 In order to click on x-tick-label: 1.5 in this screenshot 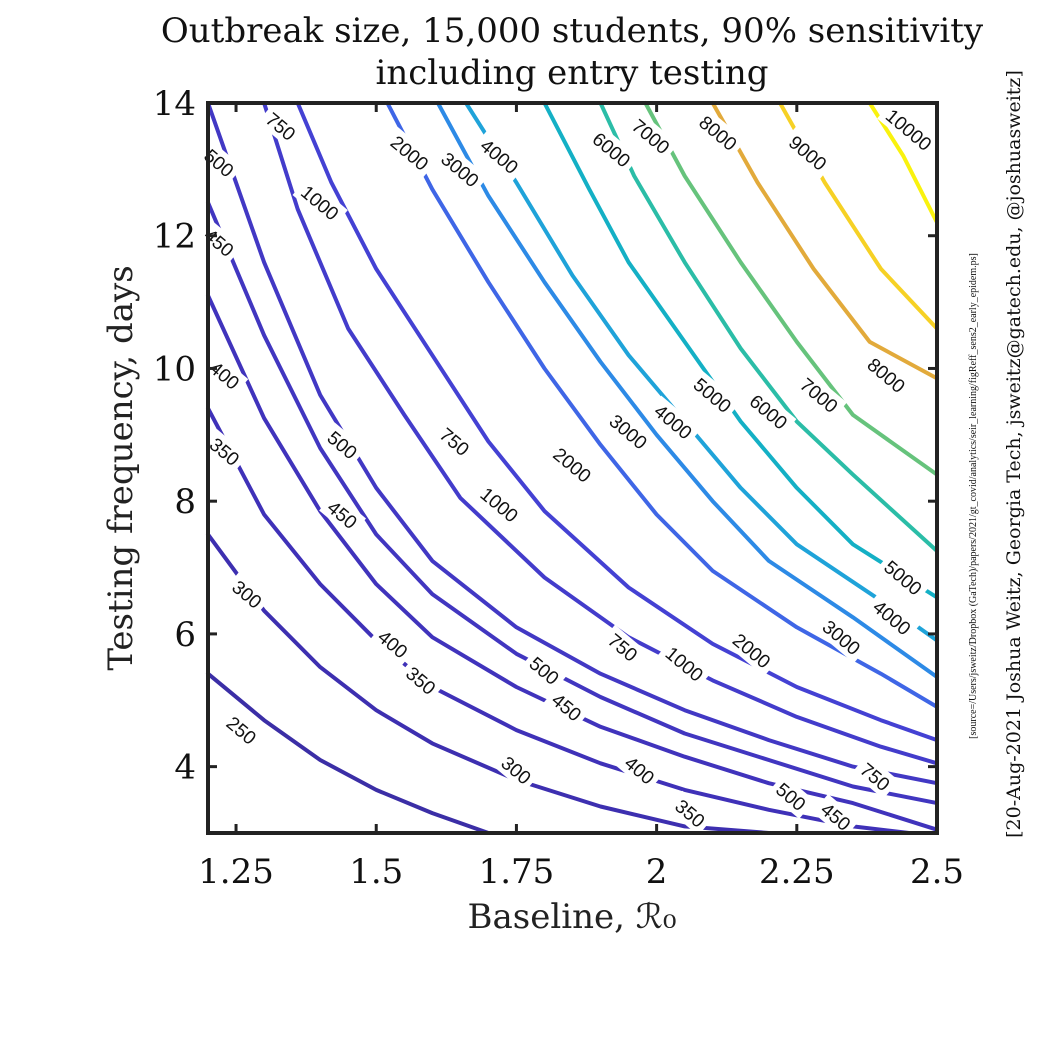, I will do `click(376, 872)`.